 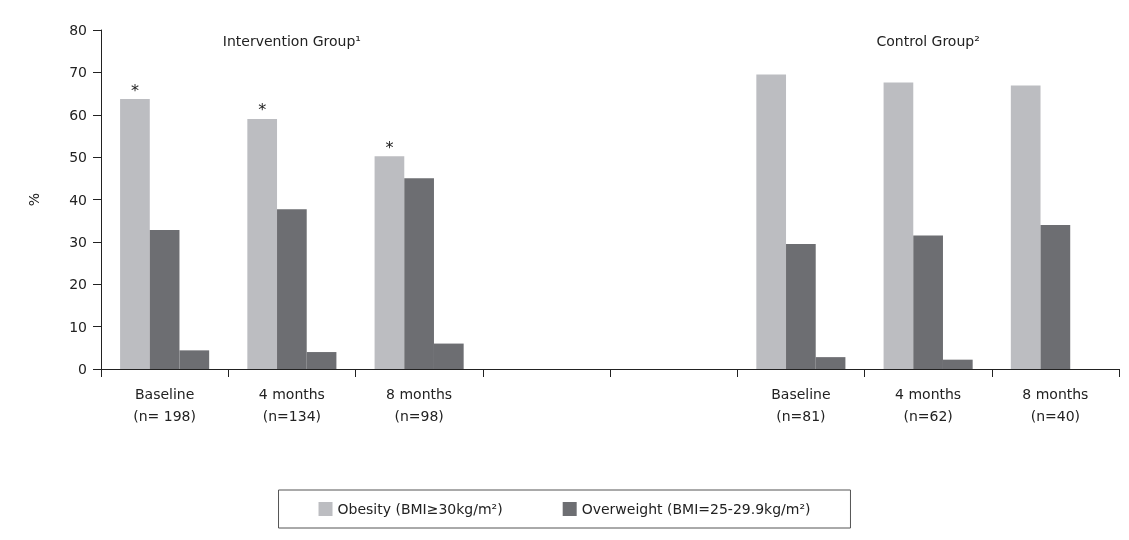 I want to click on x-tick-label: 4 months (n=62), so click(x=928, y=405).